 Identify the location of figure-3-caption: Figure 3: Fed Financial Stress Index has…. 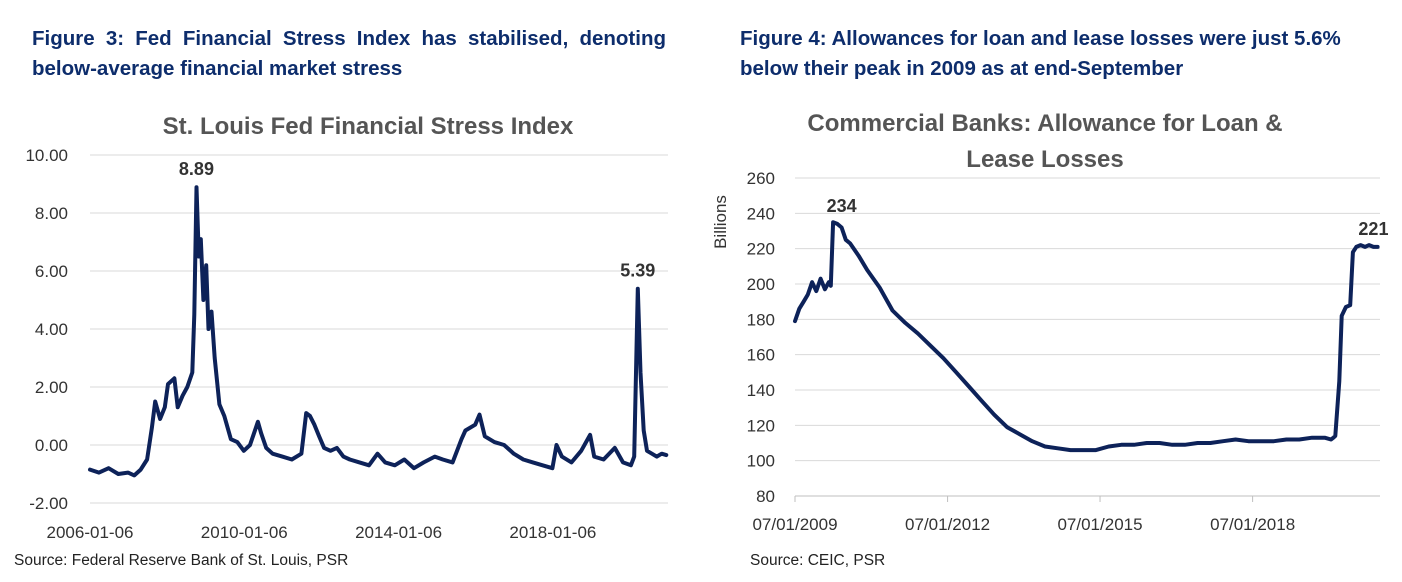
(349, 53).